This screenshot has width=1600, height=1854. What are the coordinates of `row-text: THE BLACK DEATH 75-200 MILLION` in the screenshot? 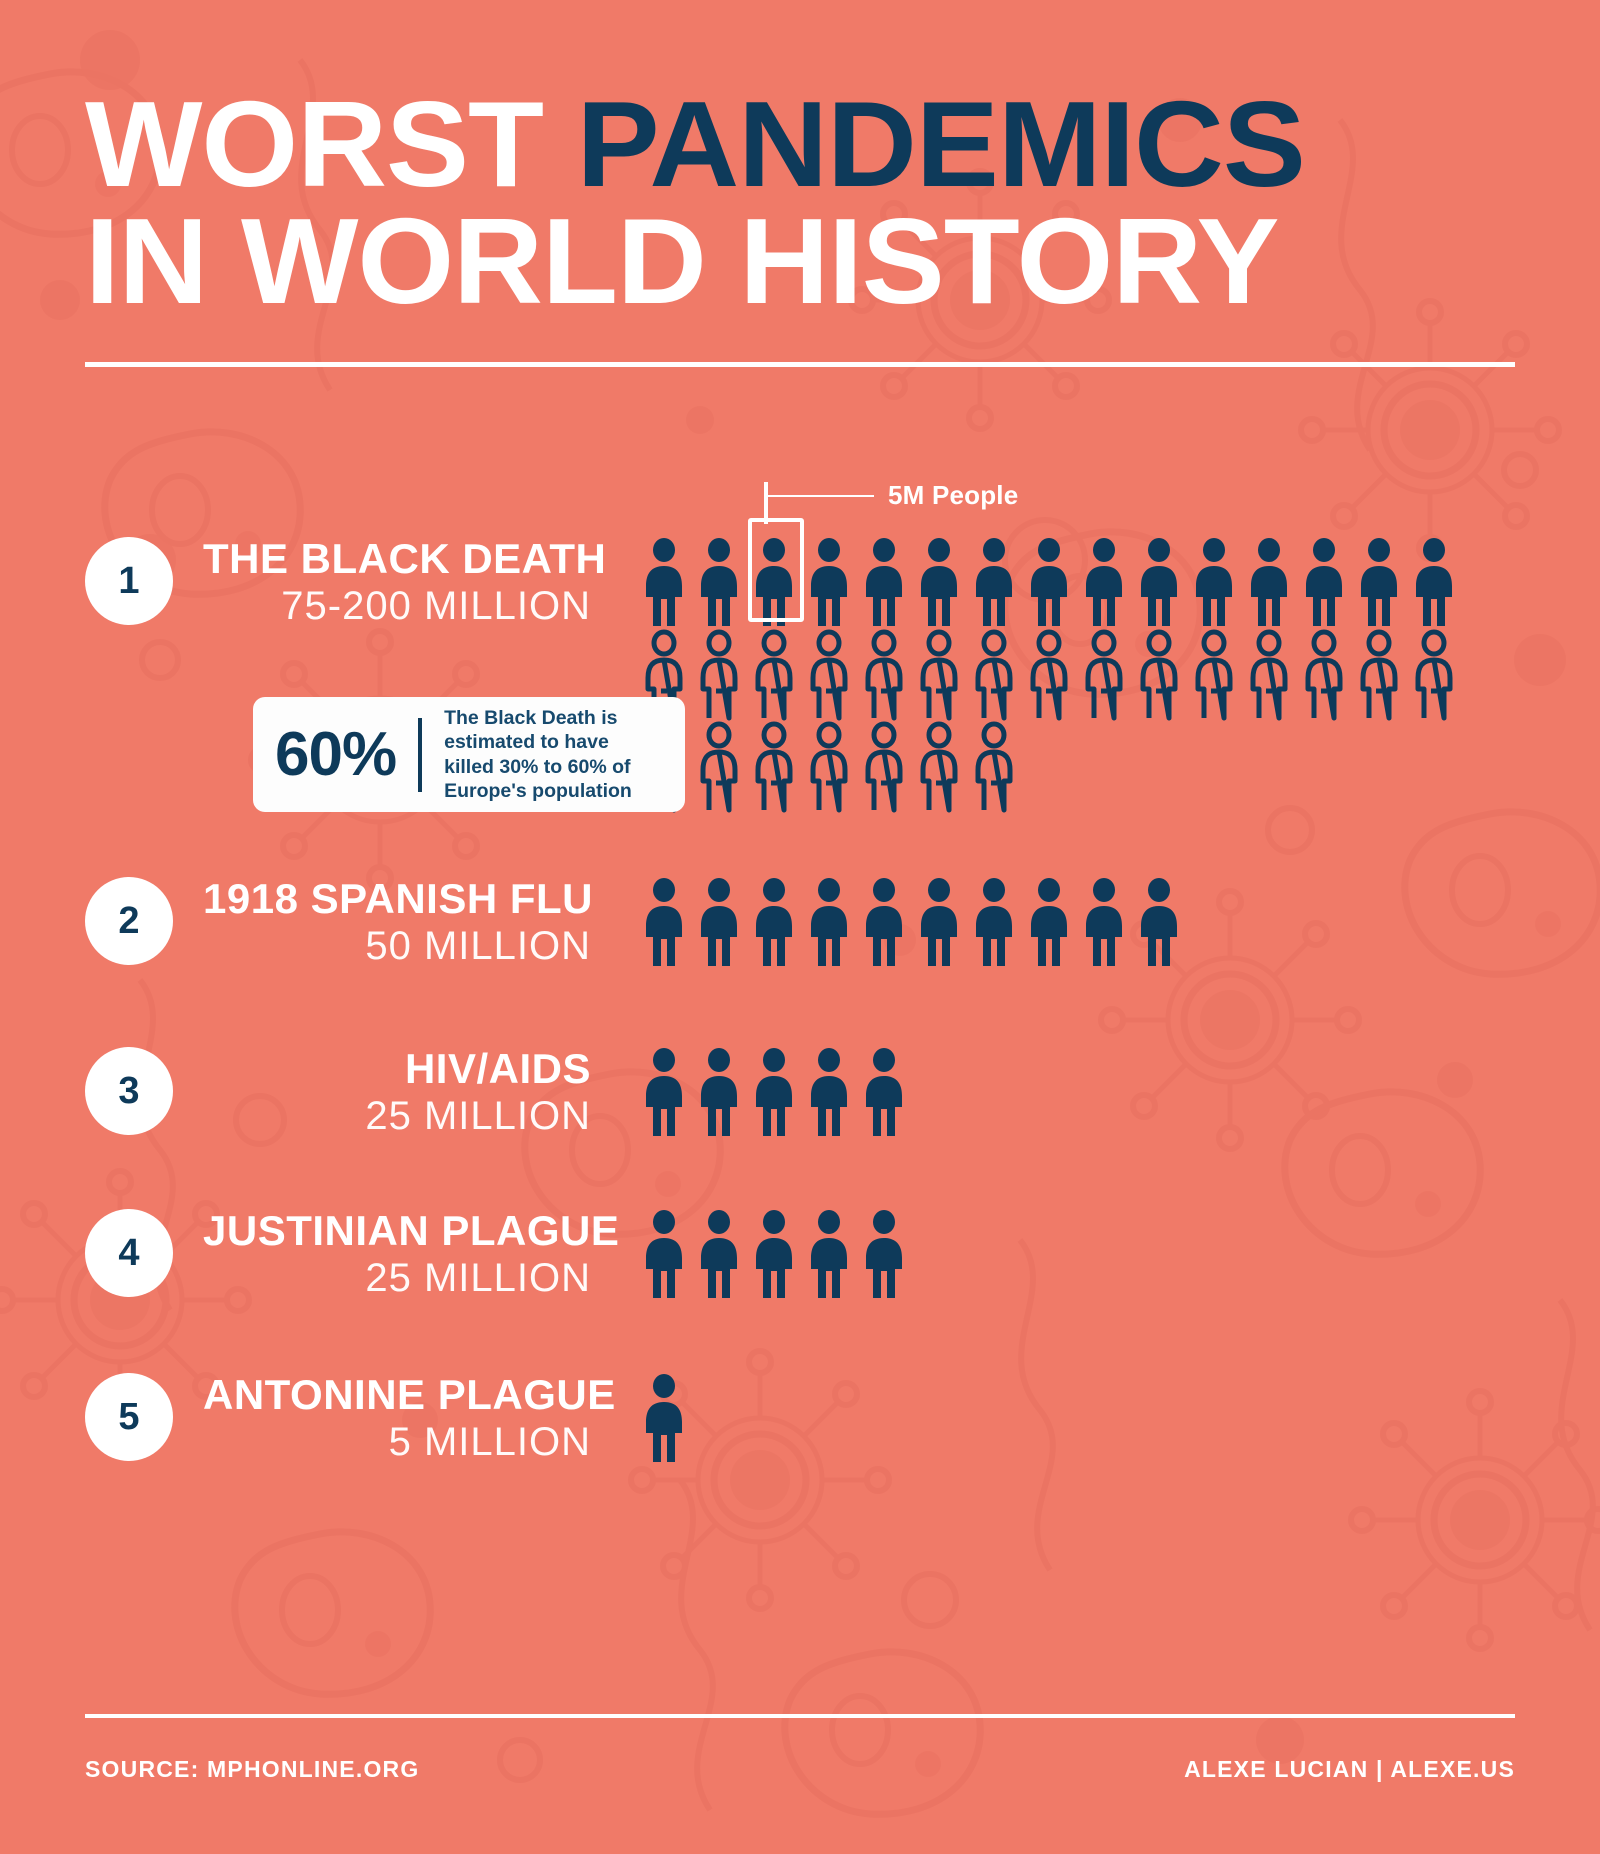 It's located at (405, 582).